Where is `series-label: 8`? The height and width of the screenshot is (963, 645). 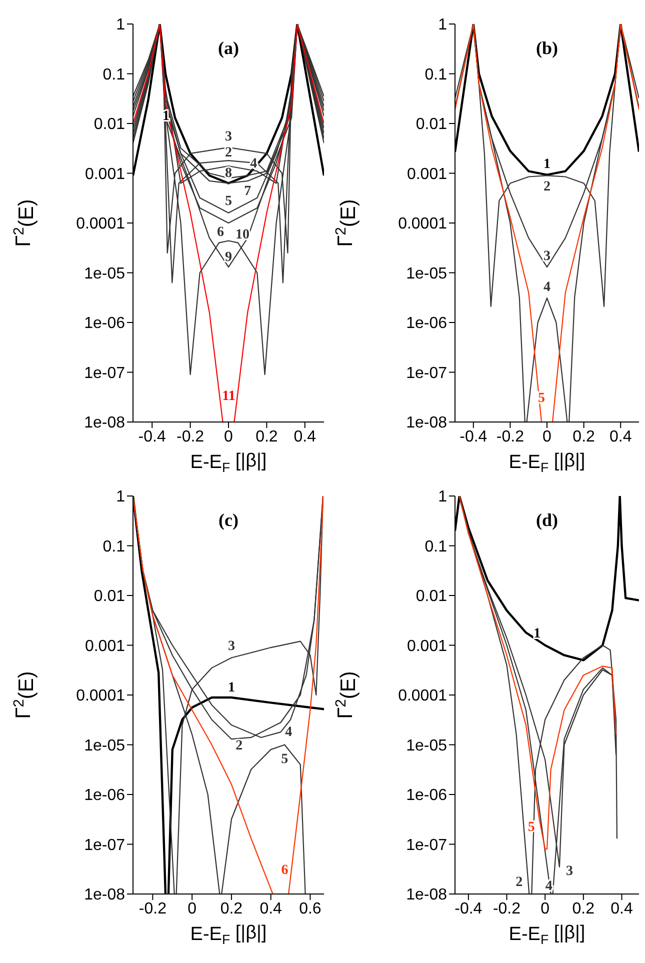
series-label: 8 is located at coordinates (228, 173).